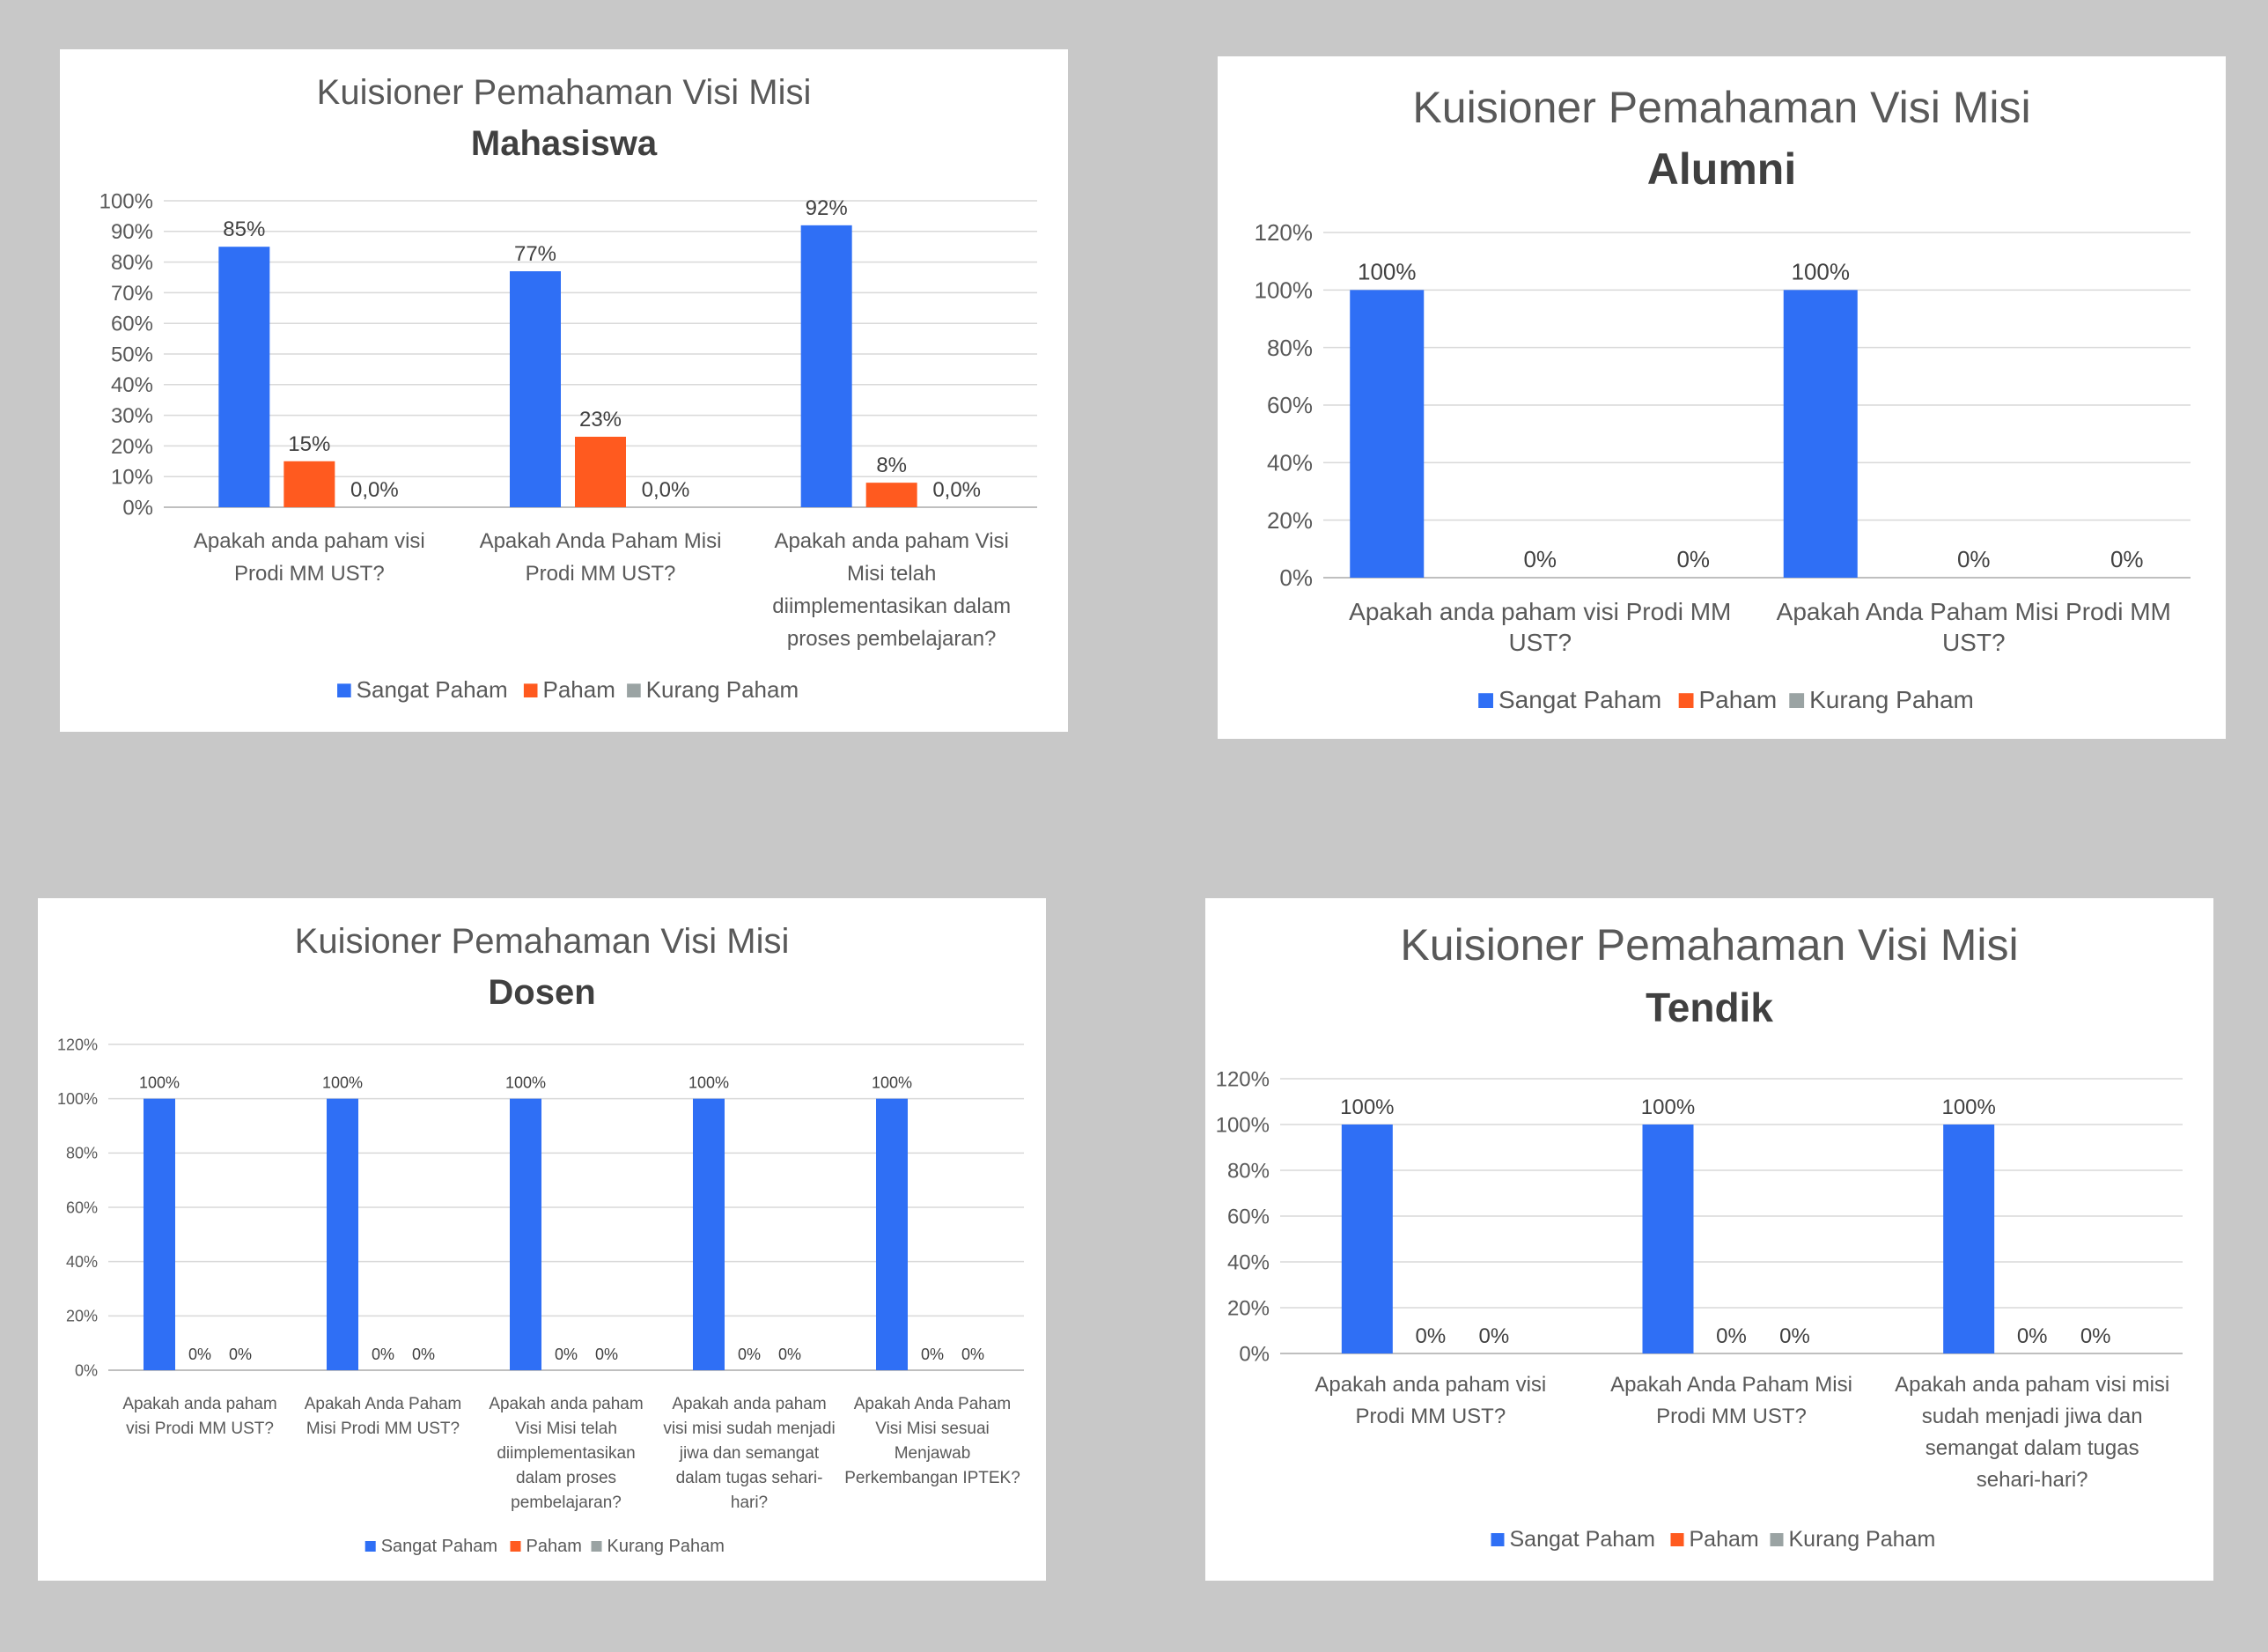  Describe the element at coordinates (244, 230) in the screenshot. I see `data-label-sangat-paham-1: 85%` at that location.